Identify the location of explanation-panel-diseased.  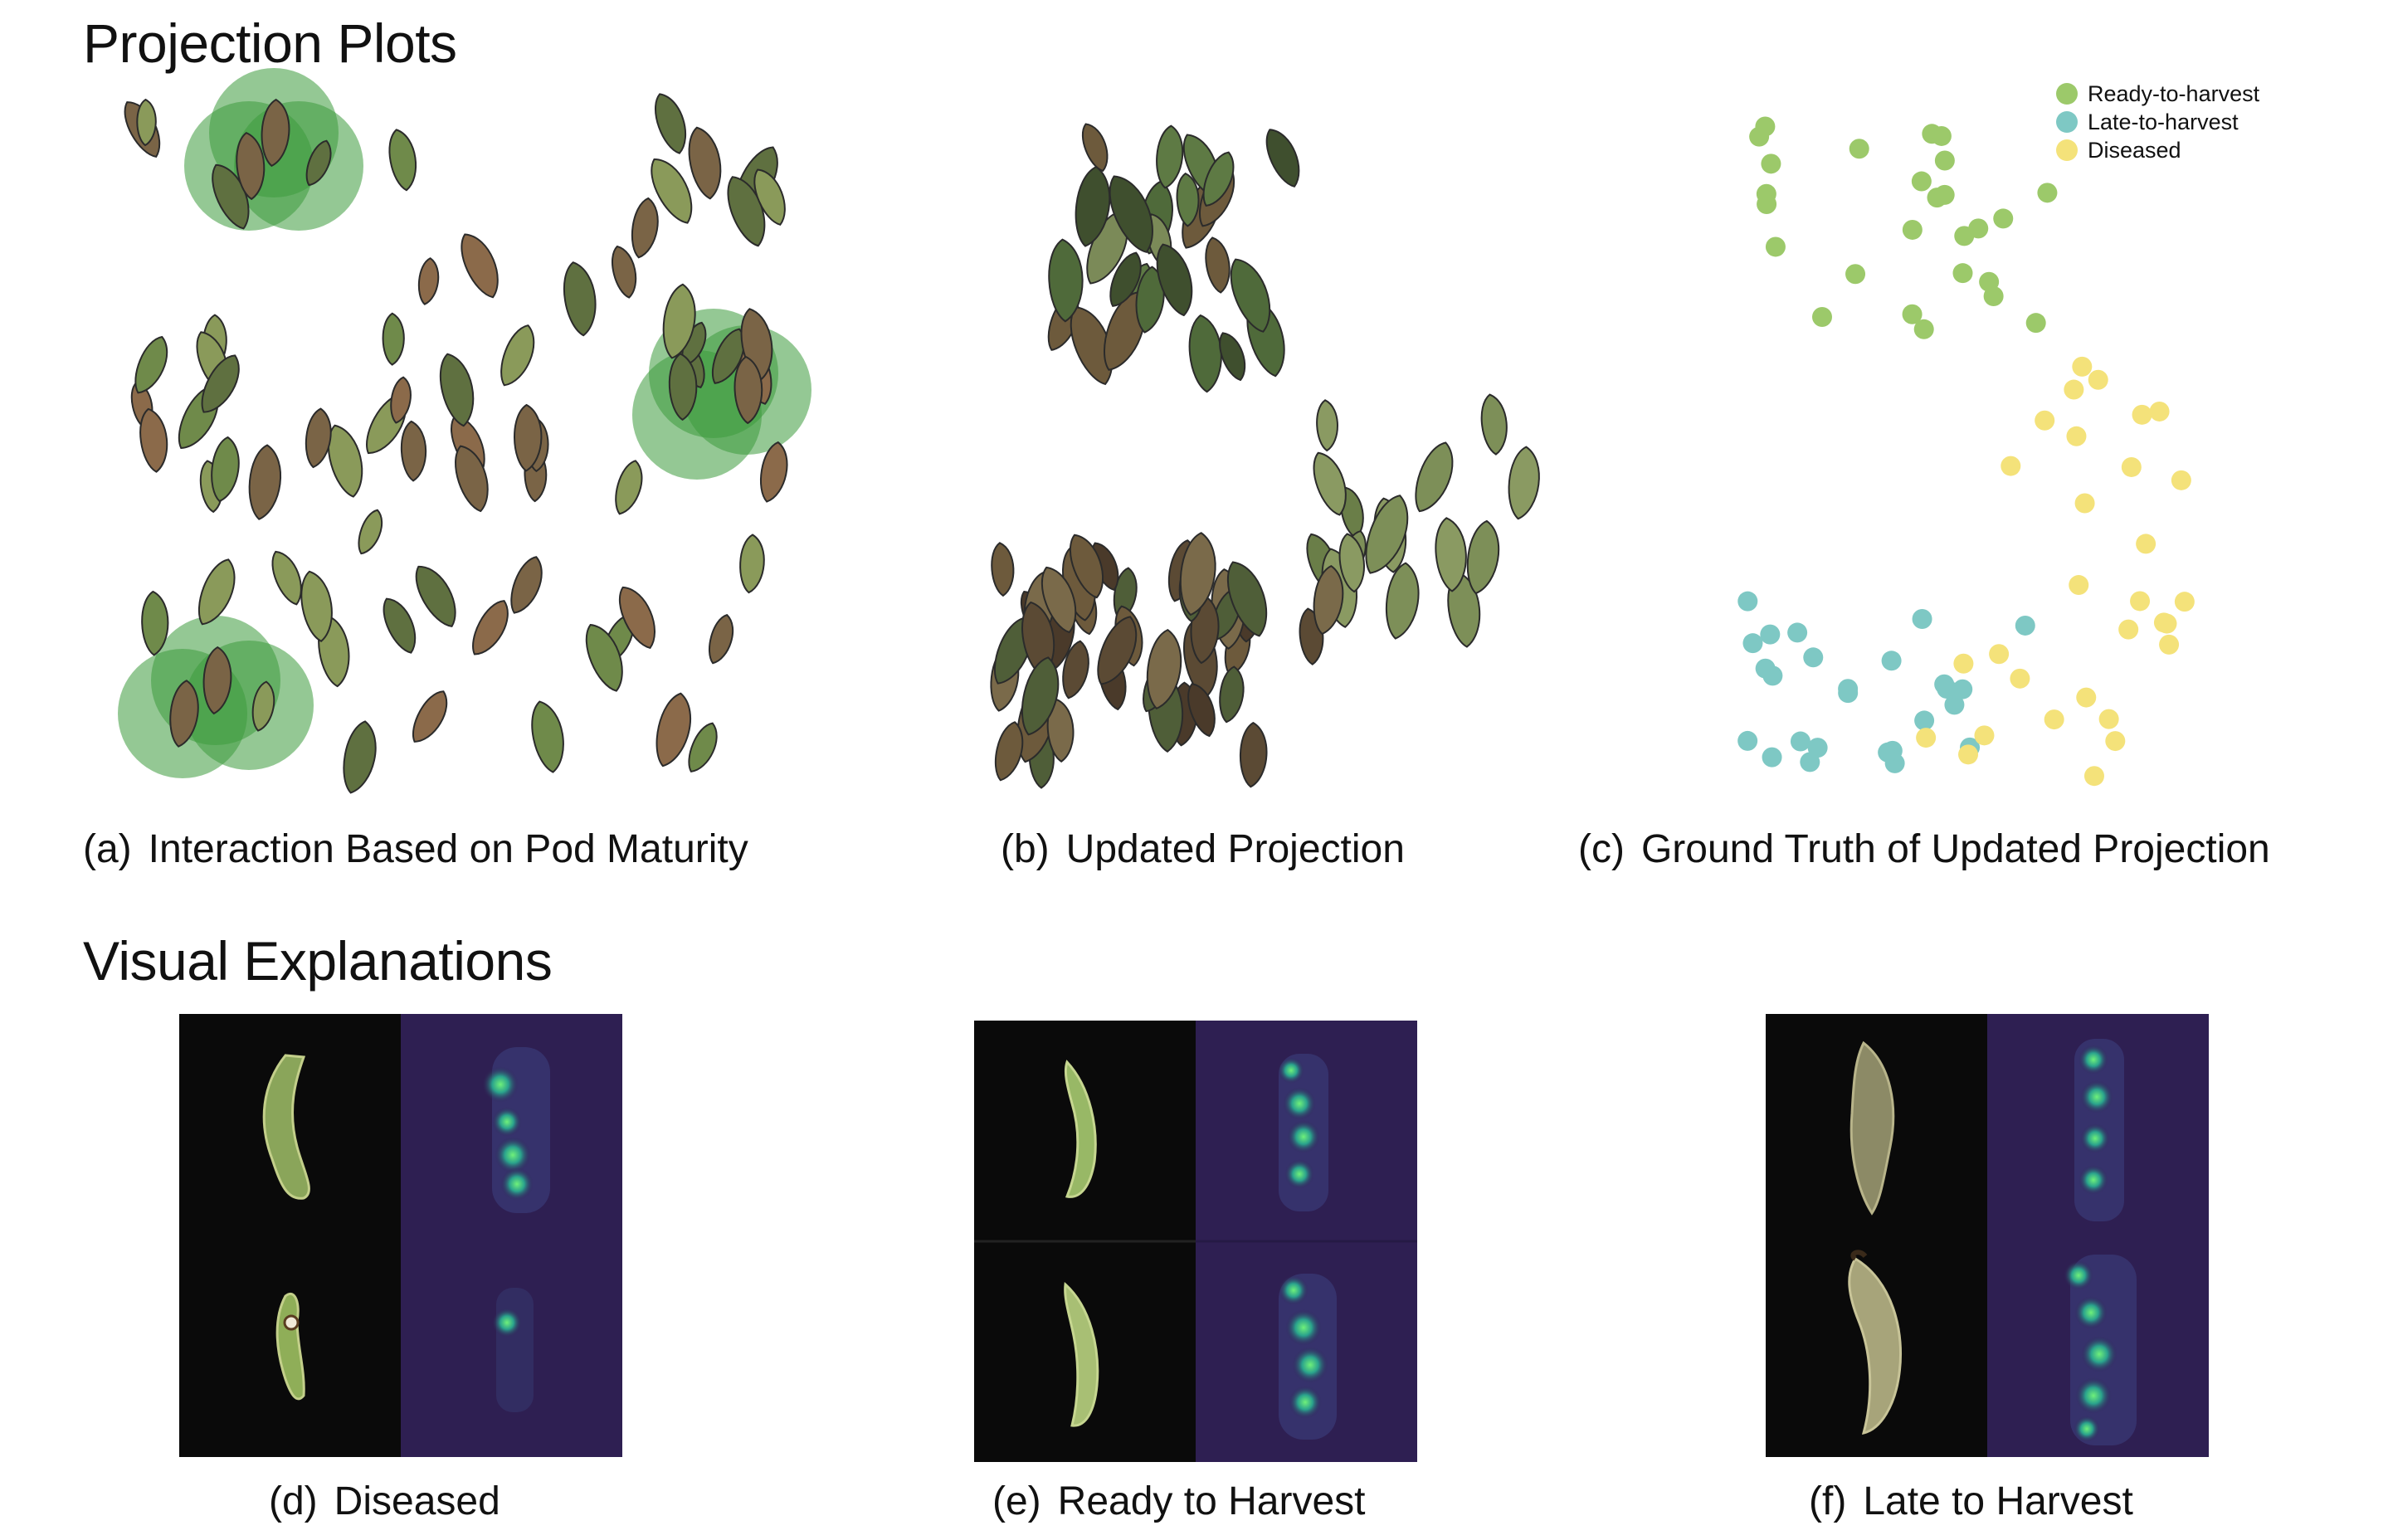
(400, 1235).